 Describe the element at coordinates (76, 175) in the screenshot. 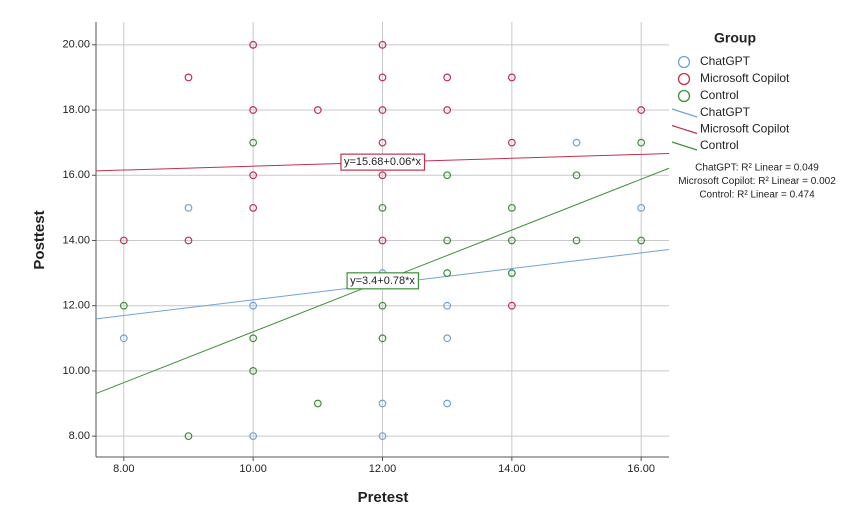

I see `y-tick-label: 16.00` at that location.